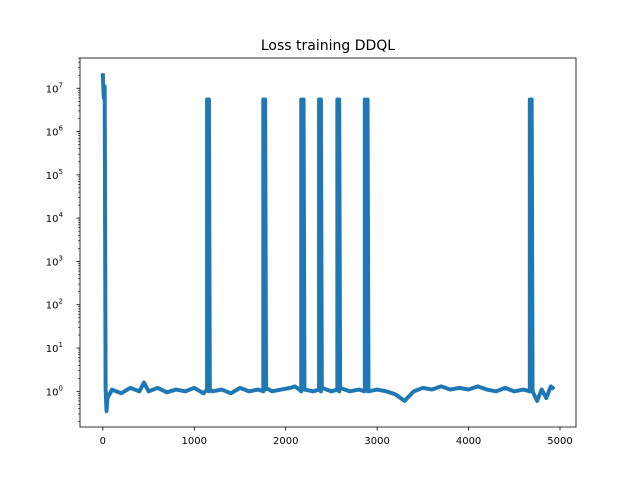  I want to click on x-tick-label: 2000, so click(285, 441).